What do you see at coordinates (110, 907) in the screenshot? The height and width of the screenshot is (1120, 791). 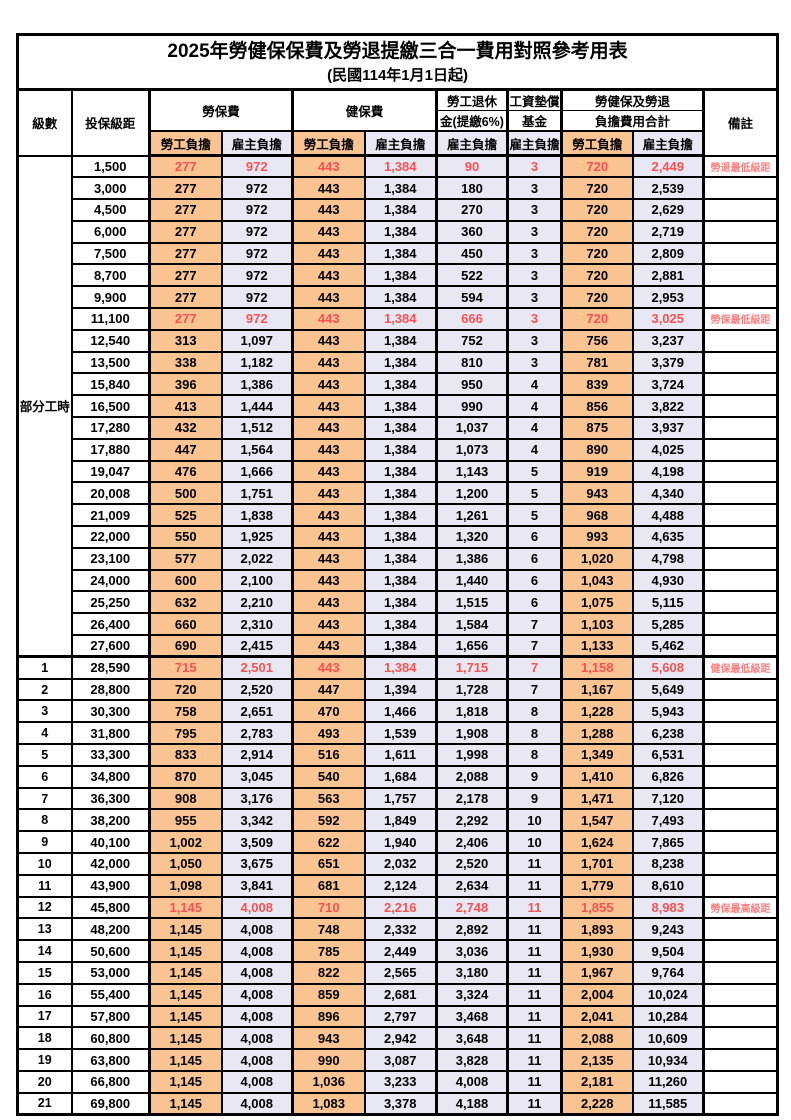 I see `bracket-cell: 45,800` at bounding box center [110, 907].